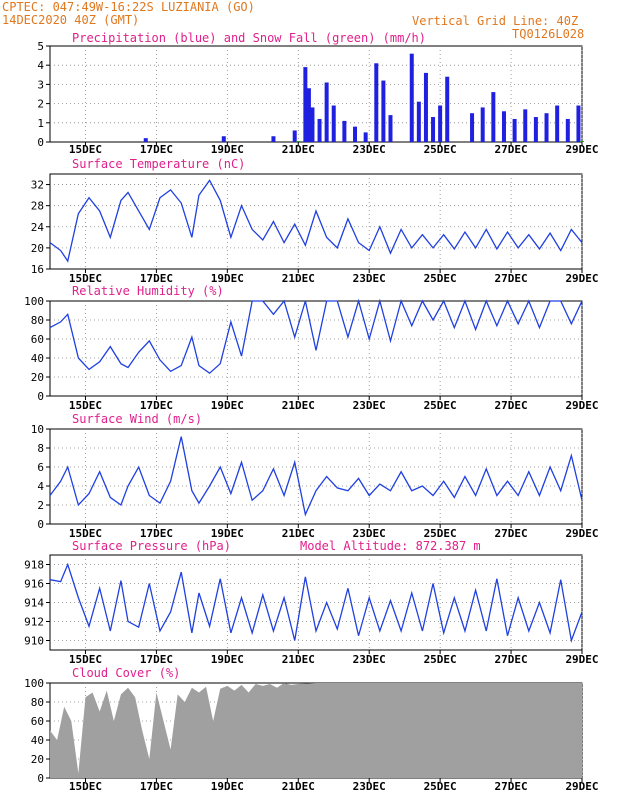 The height and width of the screenshot is (800, 618). What do you see at coordinates (148, 291) in the screenshot?
I see `panel-title: Relative Humidity (%)` at bounding box center [148, 291].